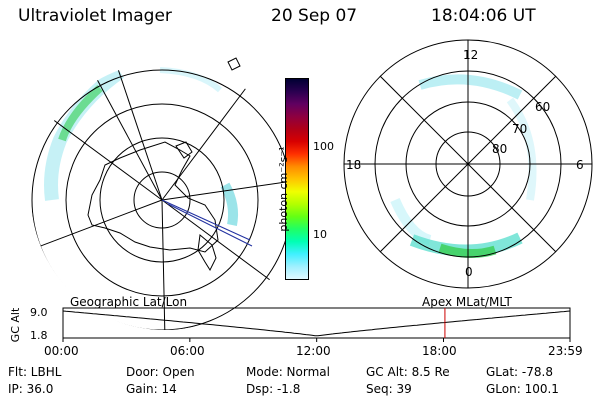 This screenshot has height=400, width=600. I want to click on aurora-oval-top, so click(470, 87).